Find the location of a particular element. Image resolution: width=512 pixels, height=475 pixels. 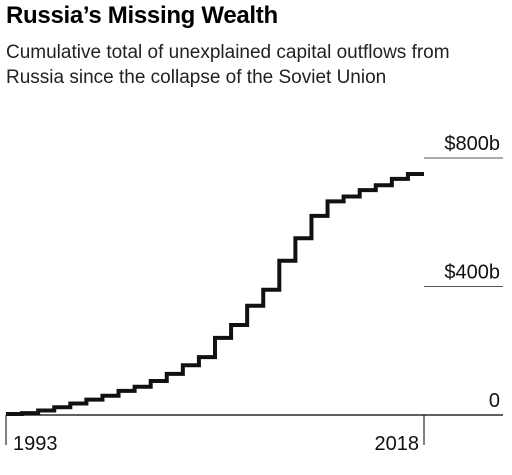

x-tick-label: 1993 is located at coordinates (35, 444).